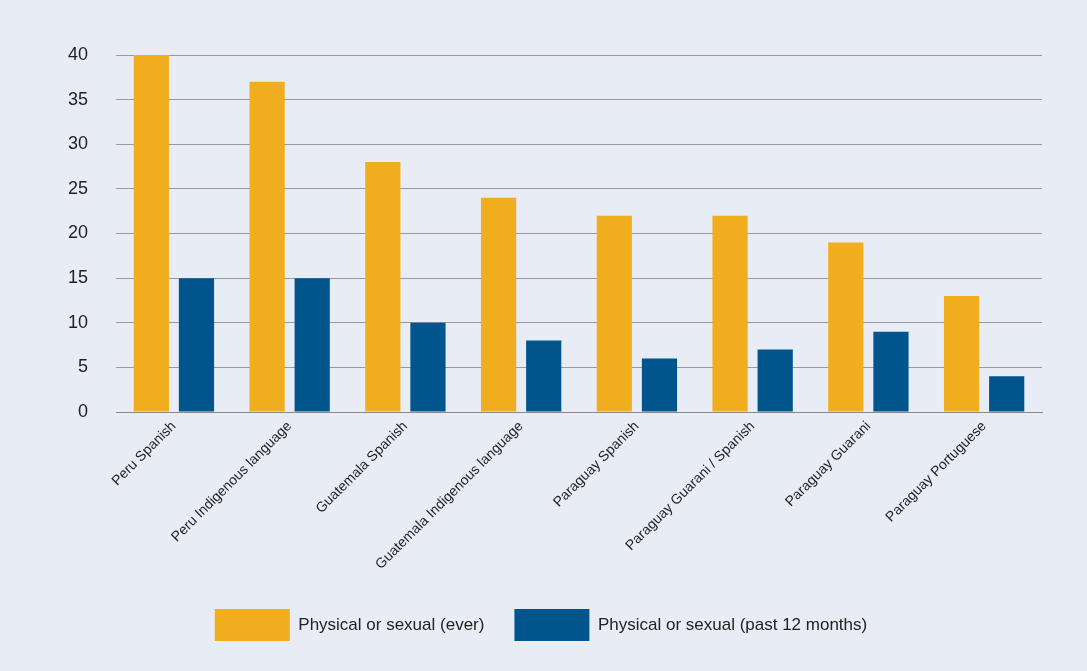 The height and width of the screenshot is (671, 1087). I want to click on y-tick-label: 35, so click(78, 98).